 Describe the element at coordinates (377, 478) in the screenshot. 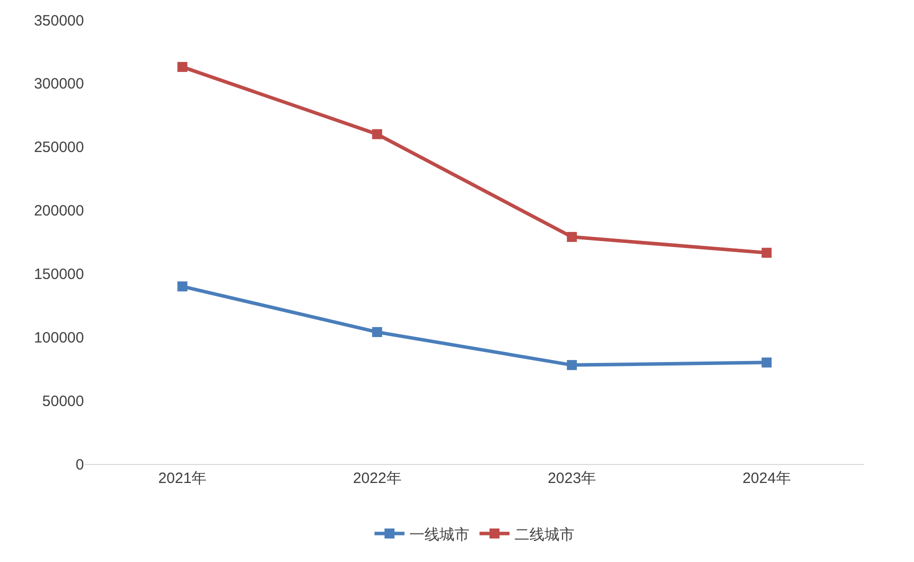

I see `x-tick-label: 2022年` at that location.